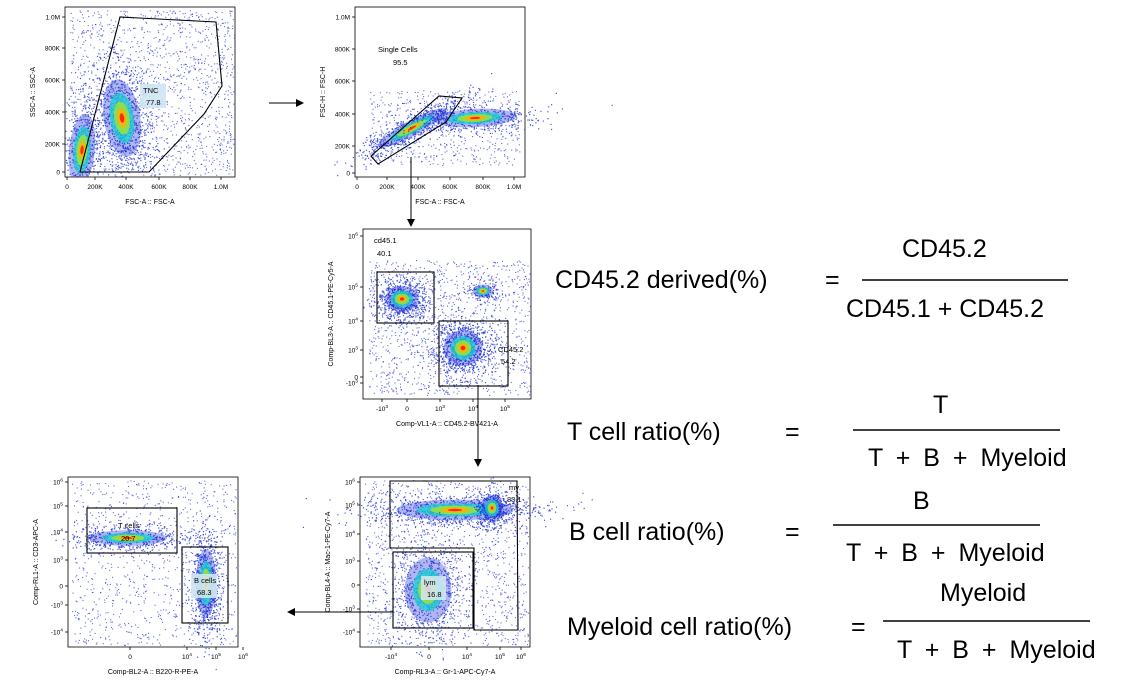 The width and height of the screenshot is (1135, 690). I want to click on formula-t-numerator: T, so click(941, 405).